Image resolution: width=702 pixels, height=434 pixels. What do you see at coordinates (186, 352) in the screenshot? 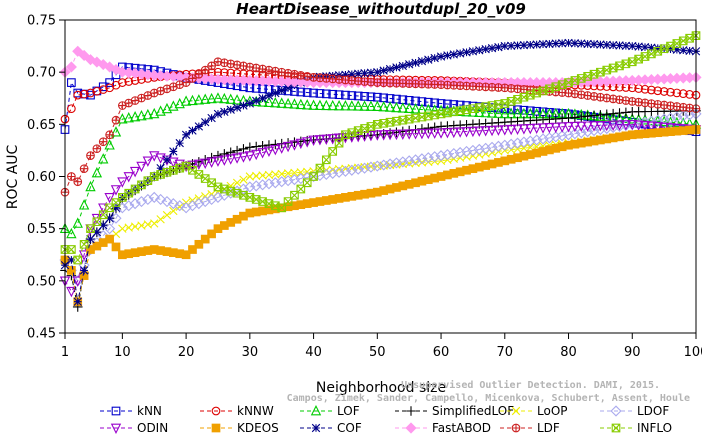
I see `x-tick-label: 20` at bounding box center [186, 352].